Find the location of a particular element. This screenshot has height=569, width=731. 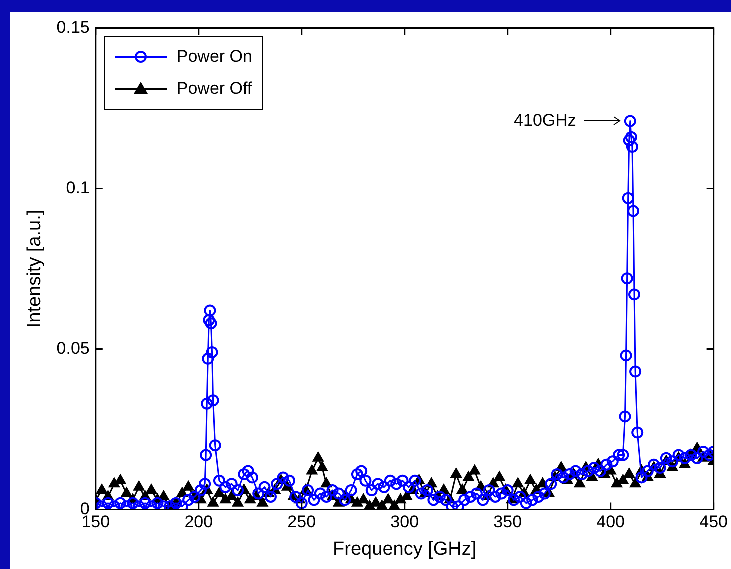

legend-label: Power Off is located at coordinates (214, 89).